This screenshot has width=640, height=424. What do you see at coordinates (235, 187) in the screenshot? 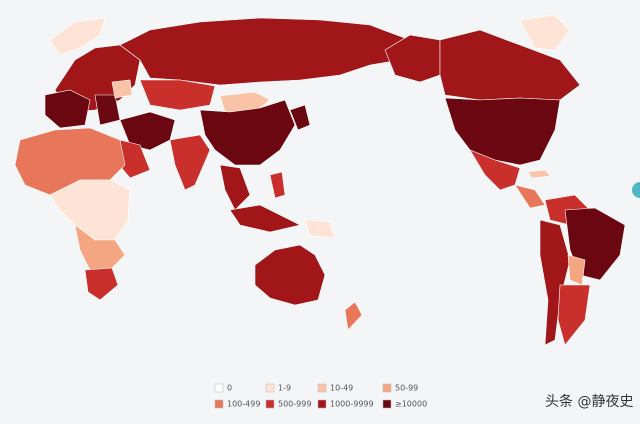
I see `indochina` at bounding box center [235, 187].